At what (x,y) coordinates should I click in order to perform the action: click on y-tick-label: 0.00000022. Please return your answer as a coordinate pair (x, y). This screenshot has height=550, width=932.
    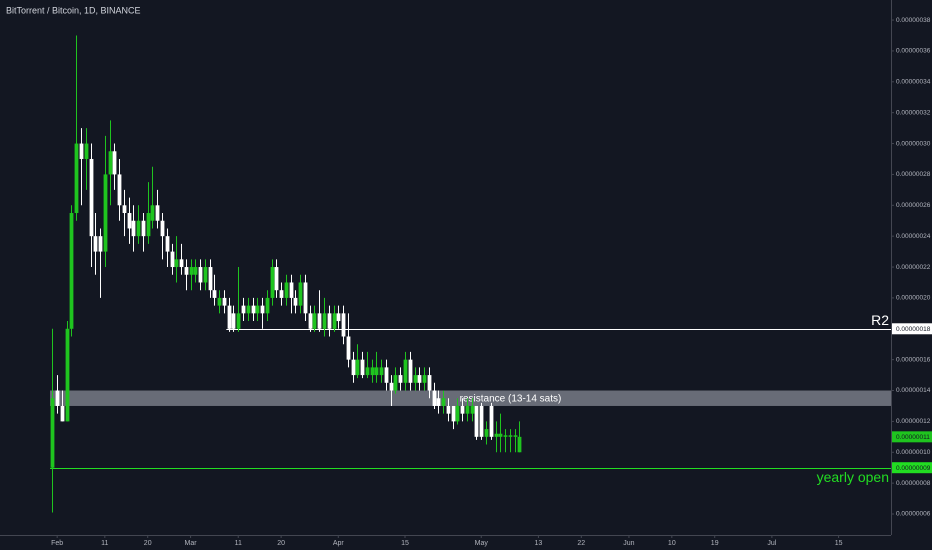
    Looking at the image, I should click on (913, 267).